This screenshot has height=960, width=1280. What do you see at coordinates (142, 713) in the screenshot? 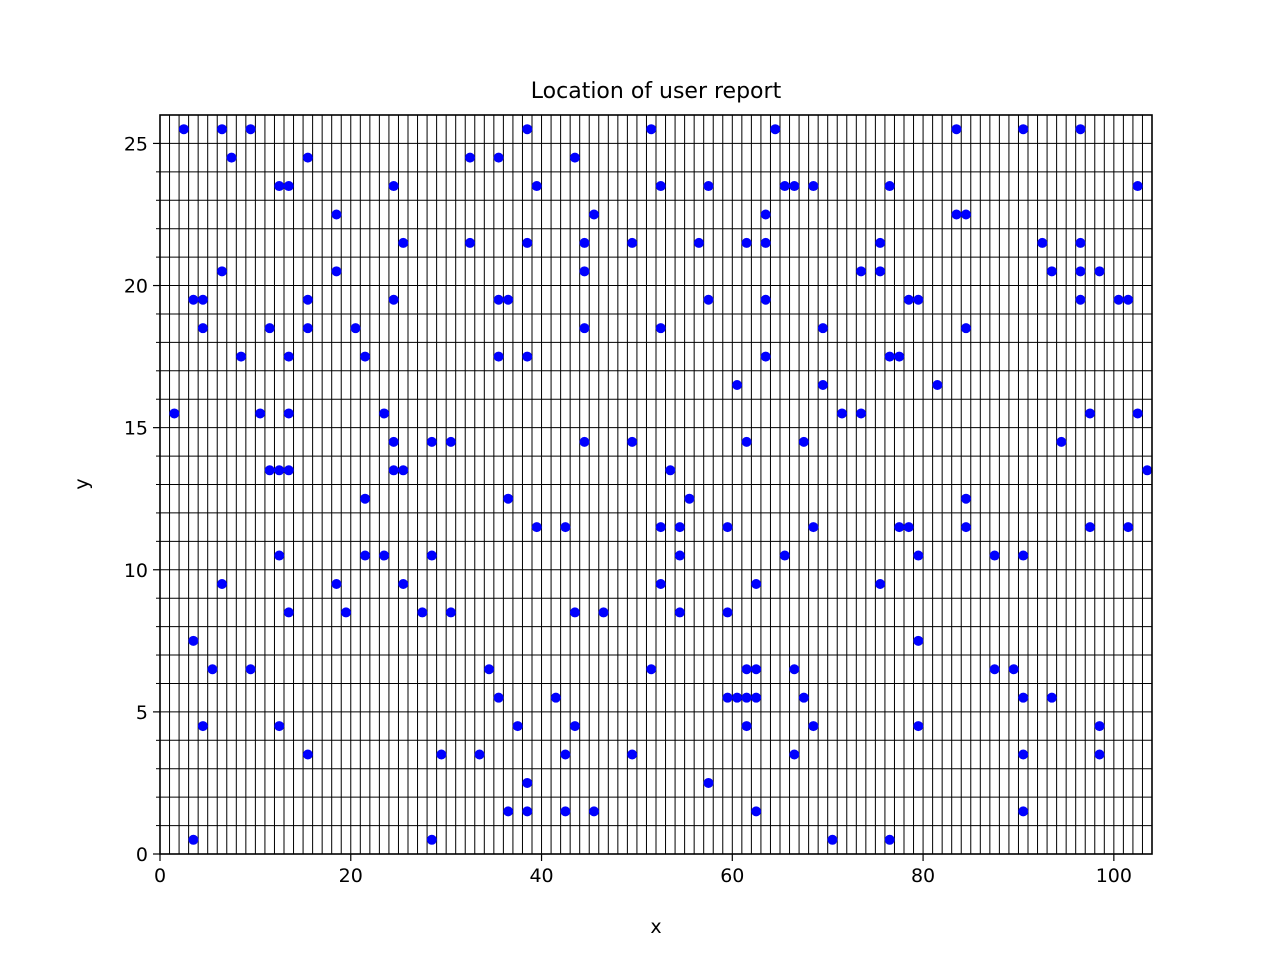
I see `y-tick-label: 5` at bounding box center [142, 713].